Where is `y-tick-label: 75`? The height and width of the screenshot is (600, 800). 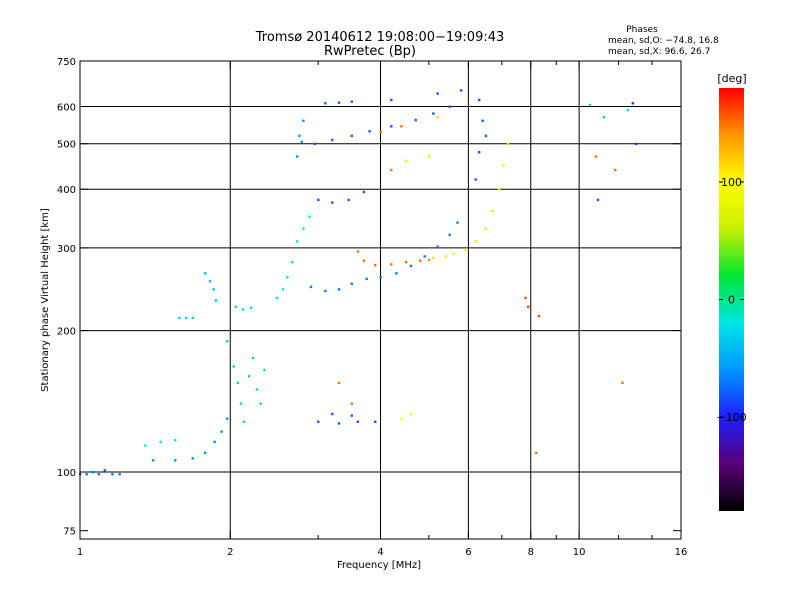 y-tick-label: 75 is located at coordinates (69, 532).